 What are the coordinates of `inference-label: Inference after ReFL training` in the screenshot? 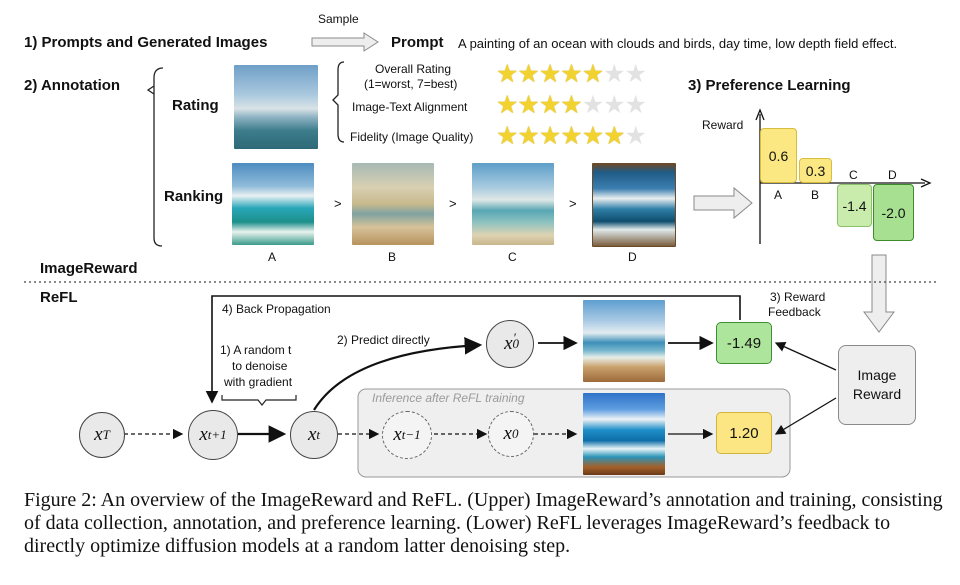 It's located at (448, 398).